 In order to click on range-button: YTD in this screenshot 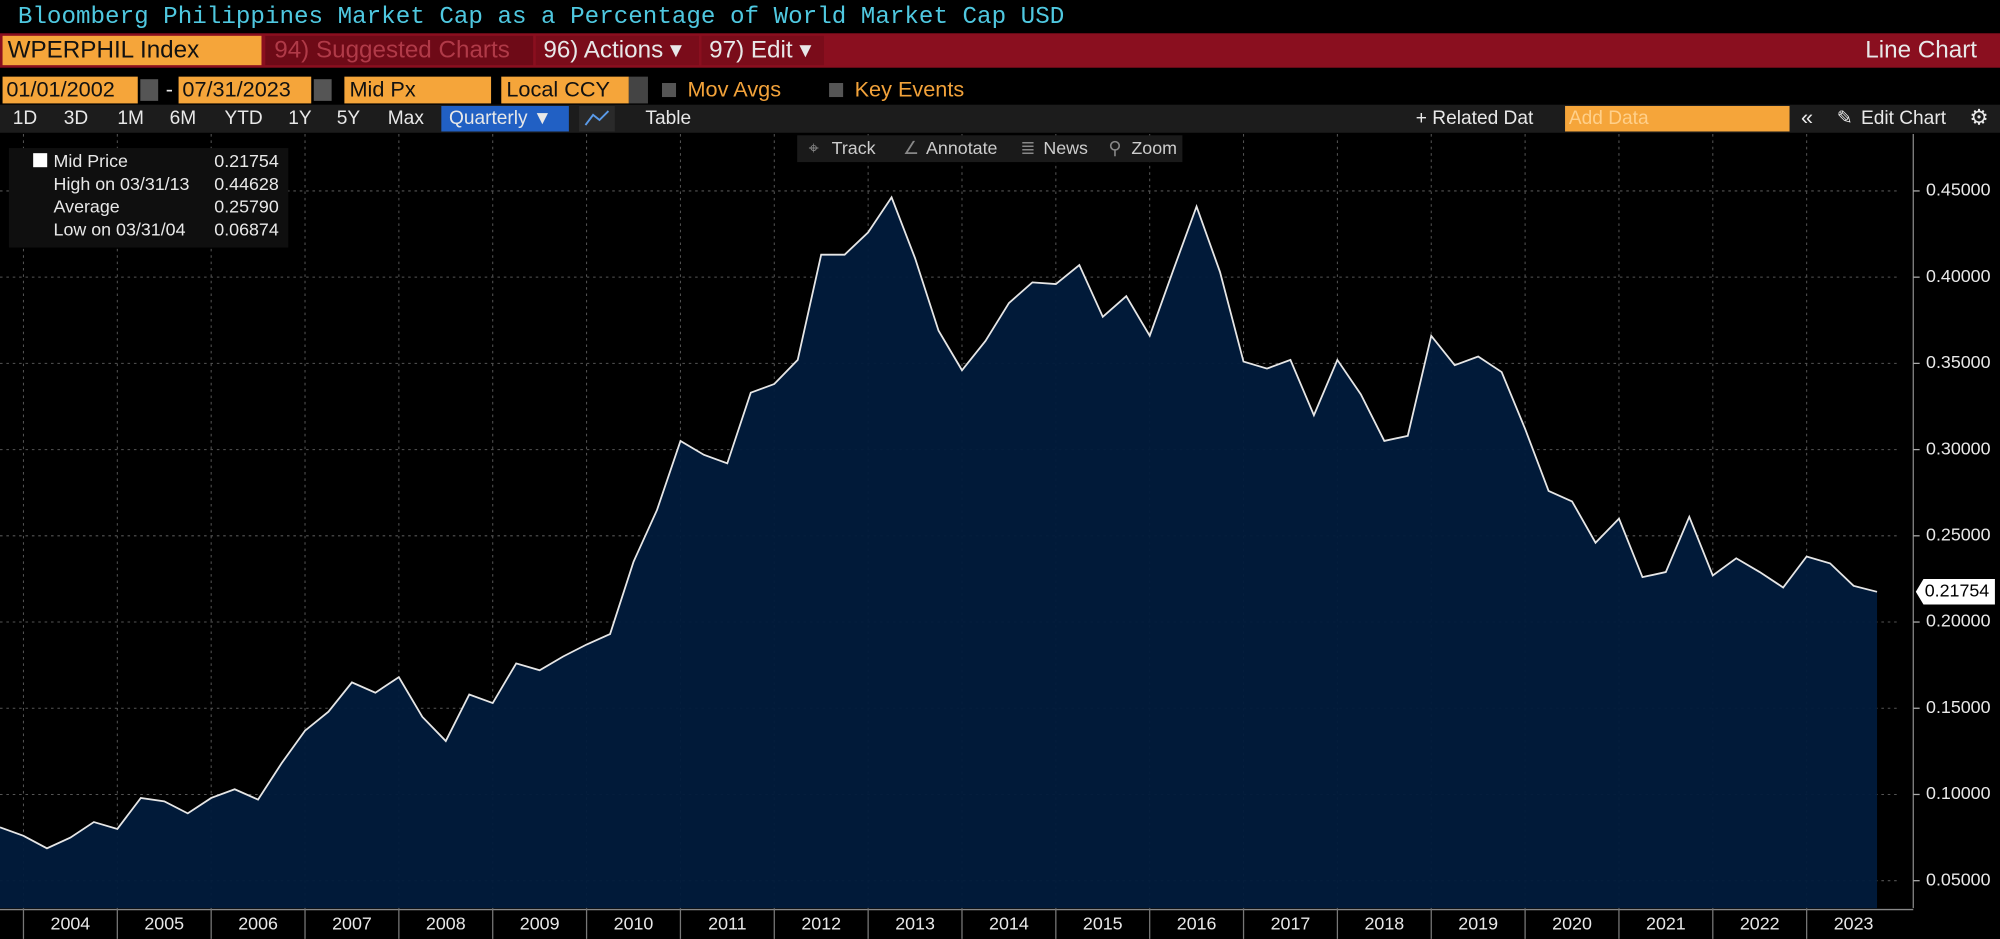, I will do `click(243, 118)`.